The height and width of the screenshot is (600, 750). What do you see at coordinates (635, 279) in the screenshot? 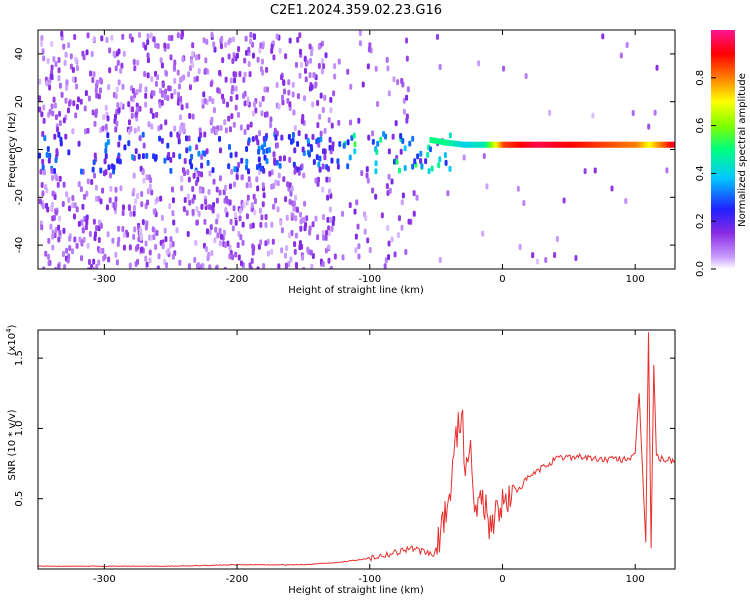
I see `x-tick-label: 100` at bounding box center [635, 279].